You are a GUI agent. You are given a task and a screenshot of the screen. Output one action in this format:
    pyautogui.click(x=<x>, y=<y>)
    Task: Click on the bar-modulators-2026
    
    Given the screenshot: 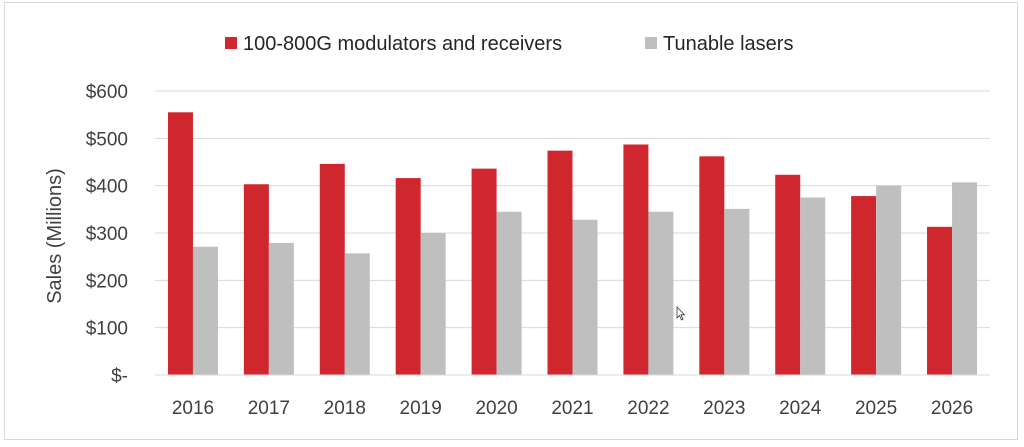 What is the action you would take?
    pyautogui.click(x=940, y=300)
    